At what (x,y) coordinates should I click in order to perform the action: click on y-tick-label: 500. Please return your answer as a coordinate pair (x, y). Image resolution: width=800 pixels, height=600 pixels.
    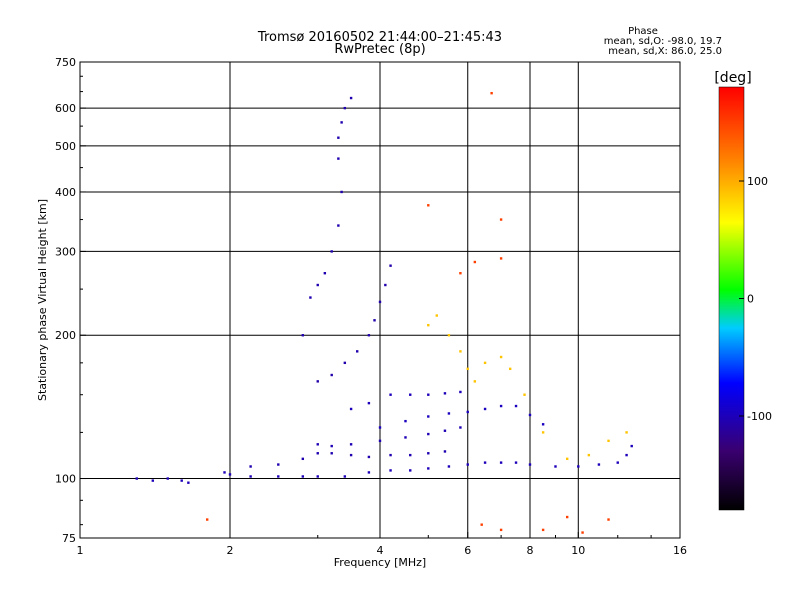
    Looking at the image, I should click on (65, 146).